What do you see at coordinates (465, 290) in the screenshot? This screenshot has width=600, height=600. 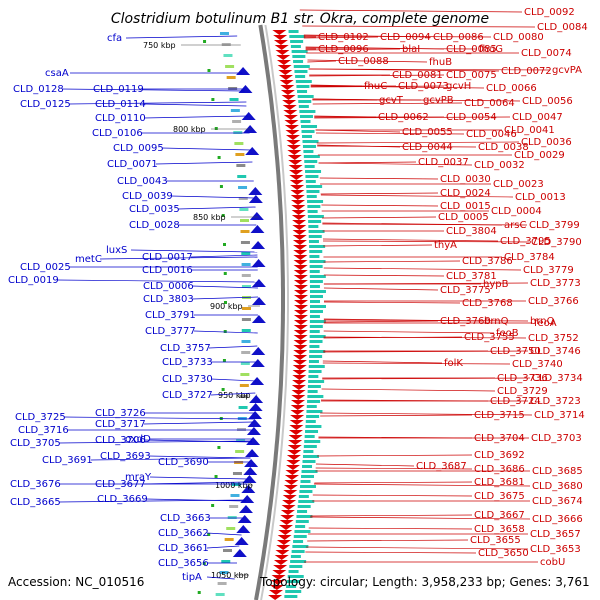 I see `gene-label-plus: CLD_3775` at bounding box center [465, 290].